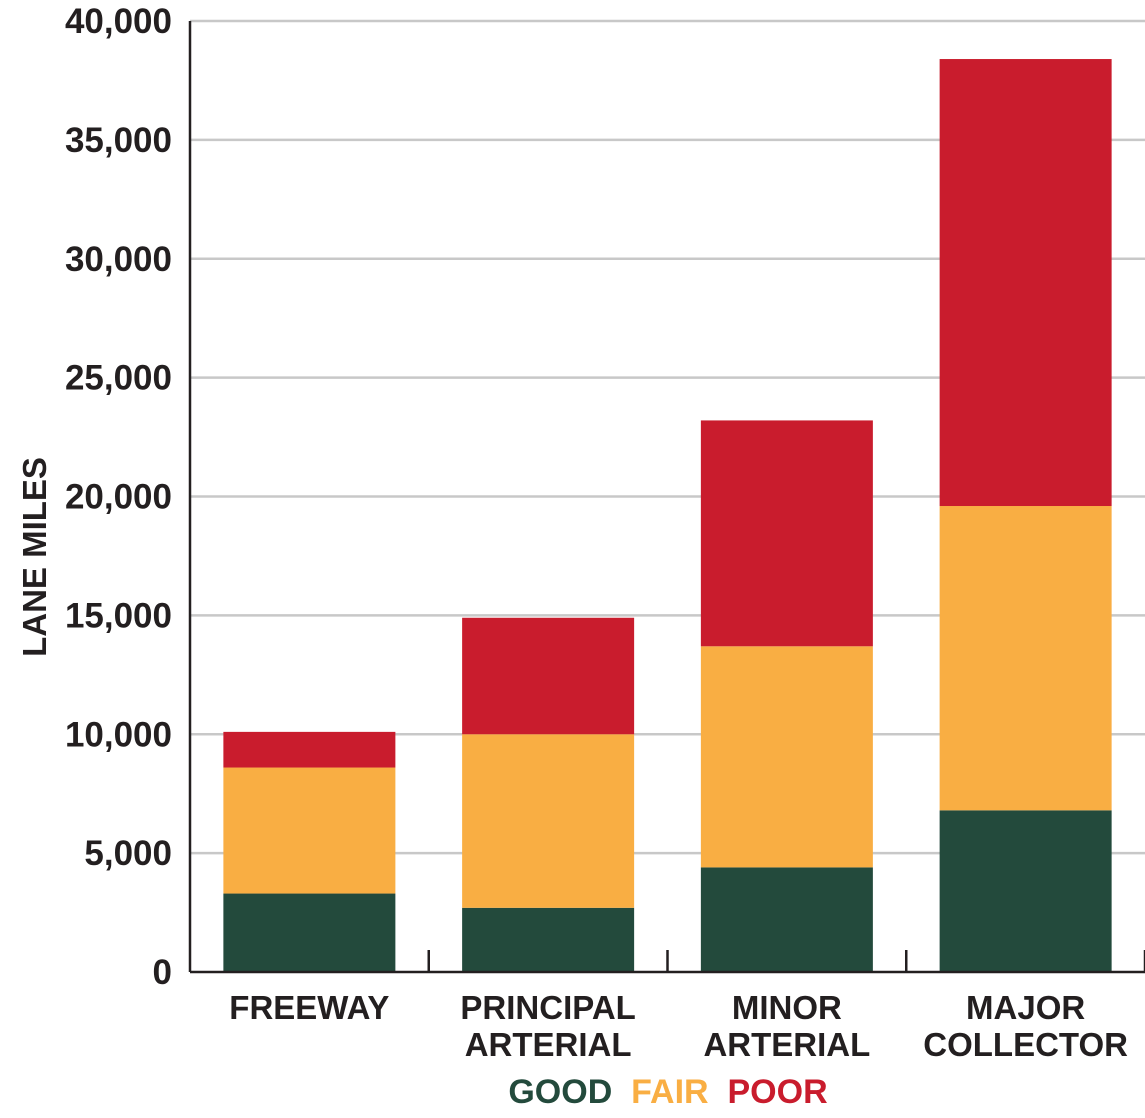 This screenshot has height=1118, width=1145. I want to click on y-tick-label: 25,000, so click(118, 378).